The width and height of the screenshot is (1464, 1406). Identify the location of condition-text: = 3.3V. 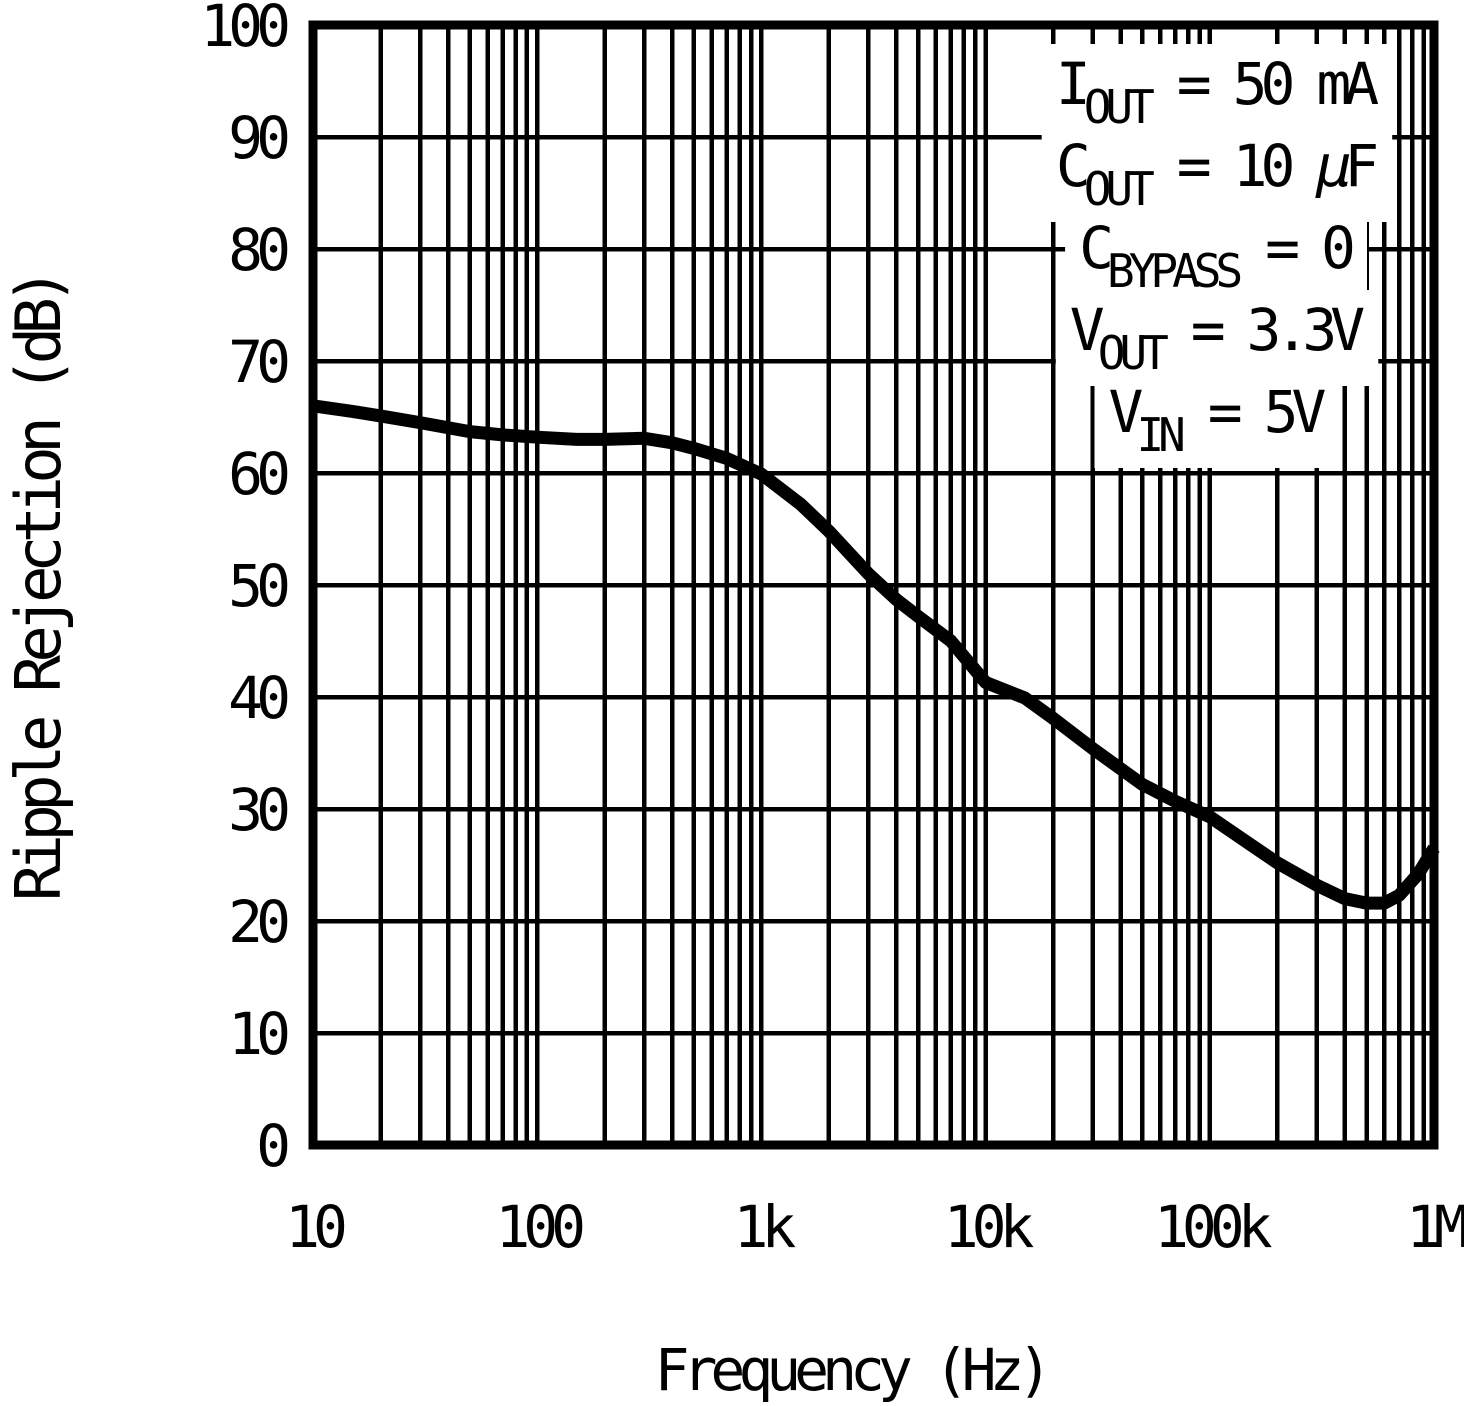
(1264, 330).